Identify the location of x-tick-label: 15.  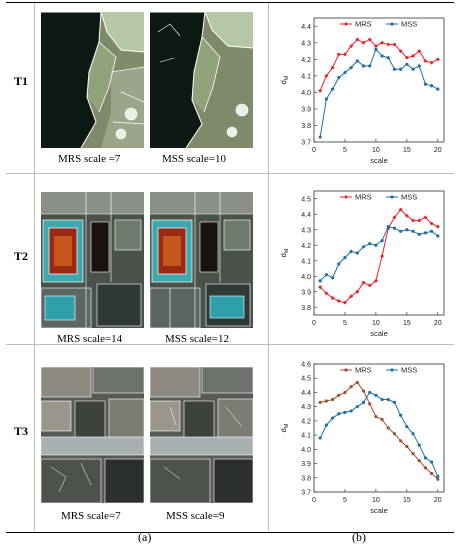
(407, 500).